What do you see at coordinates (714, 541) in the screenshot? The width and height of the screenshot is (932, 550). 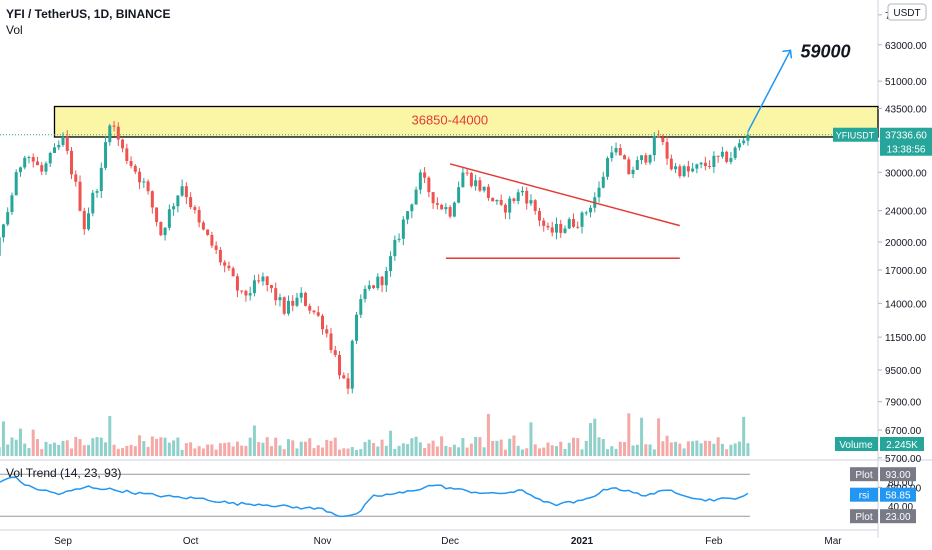 I see `time-axis-label: Feb` at bounding box center [714, 541].